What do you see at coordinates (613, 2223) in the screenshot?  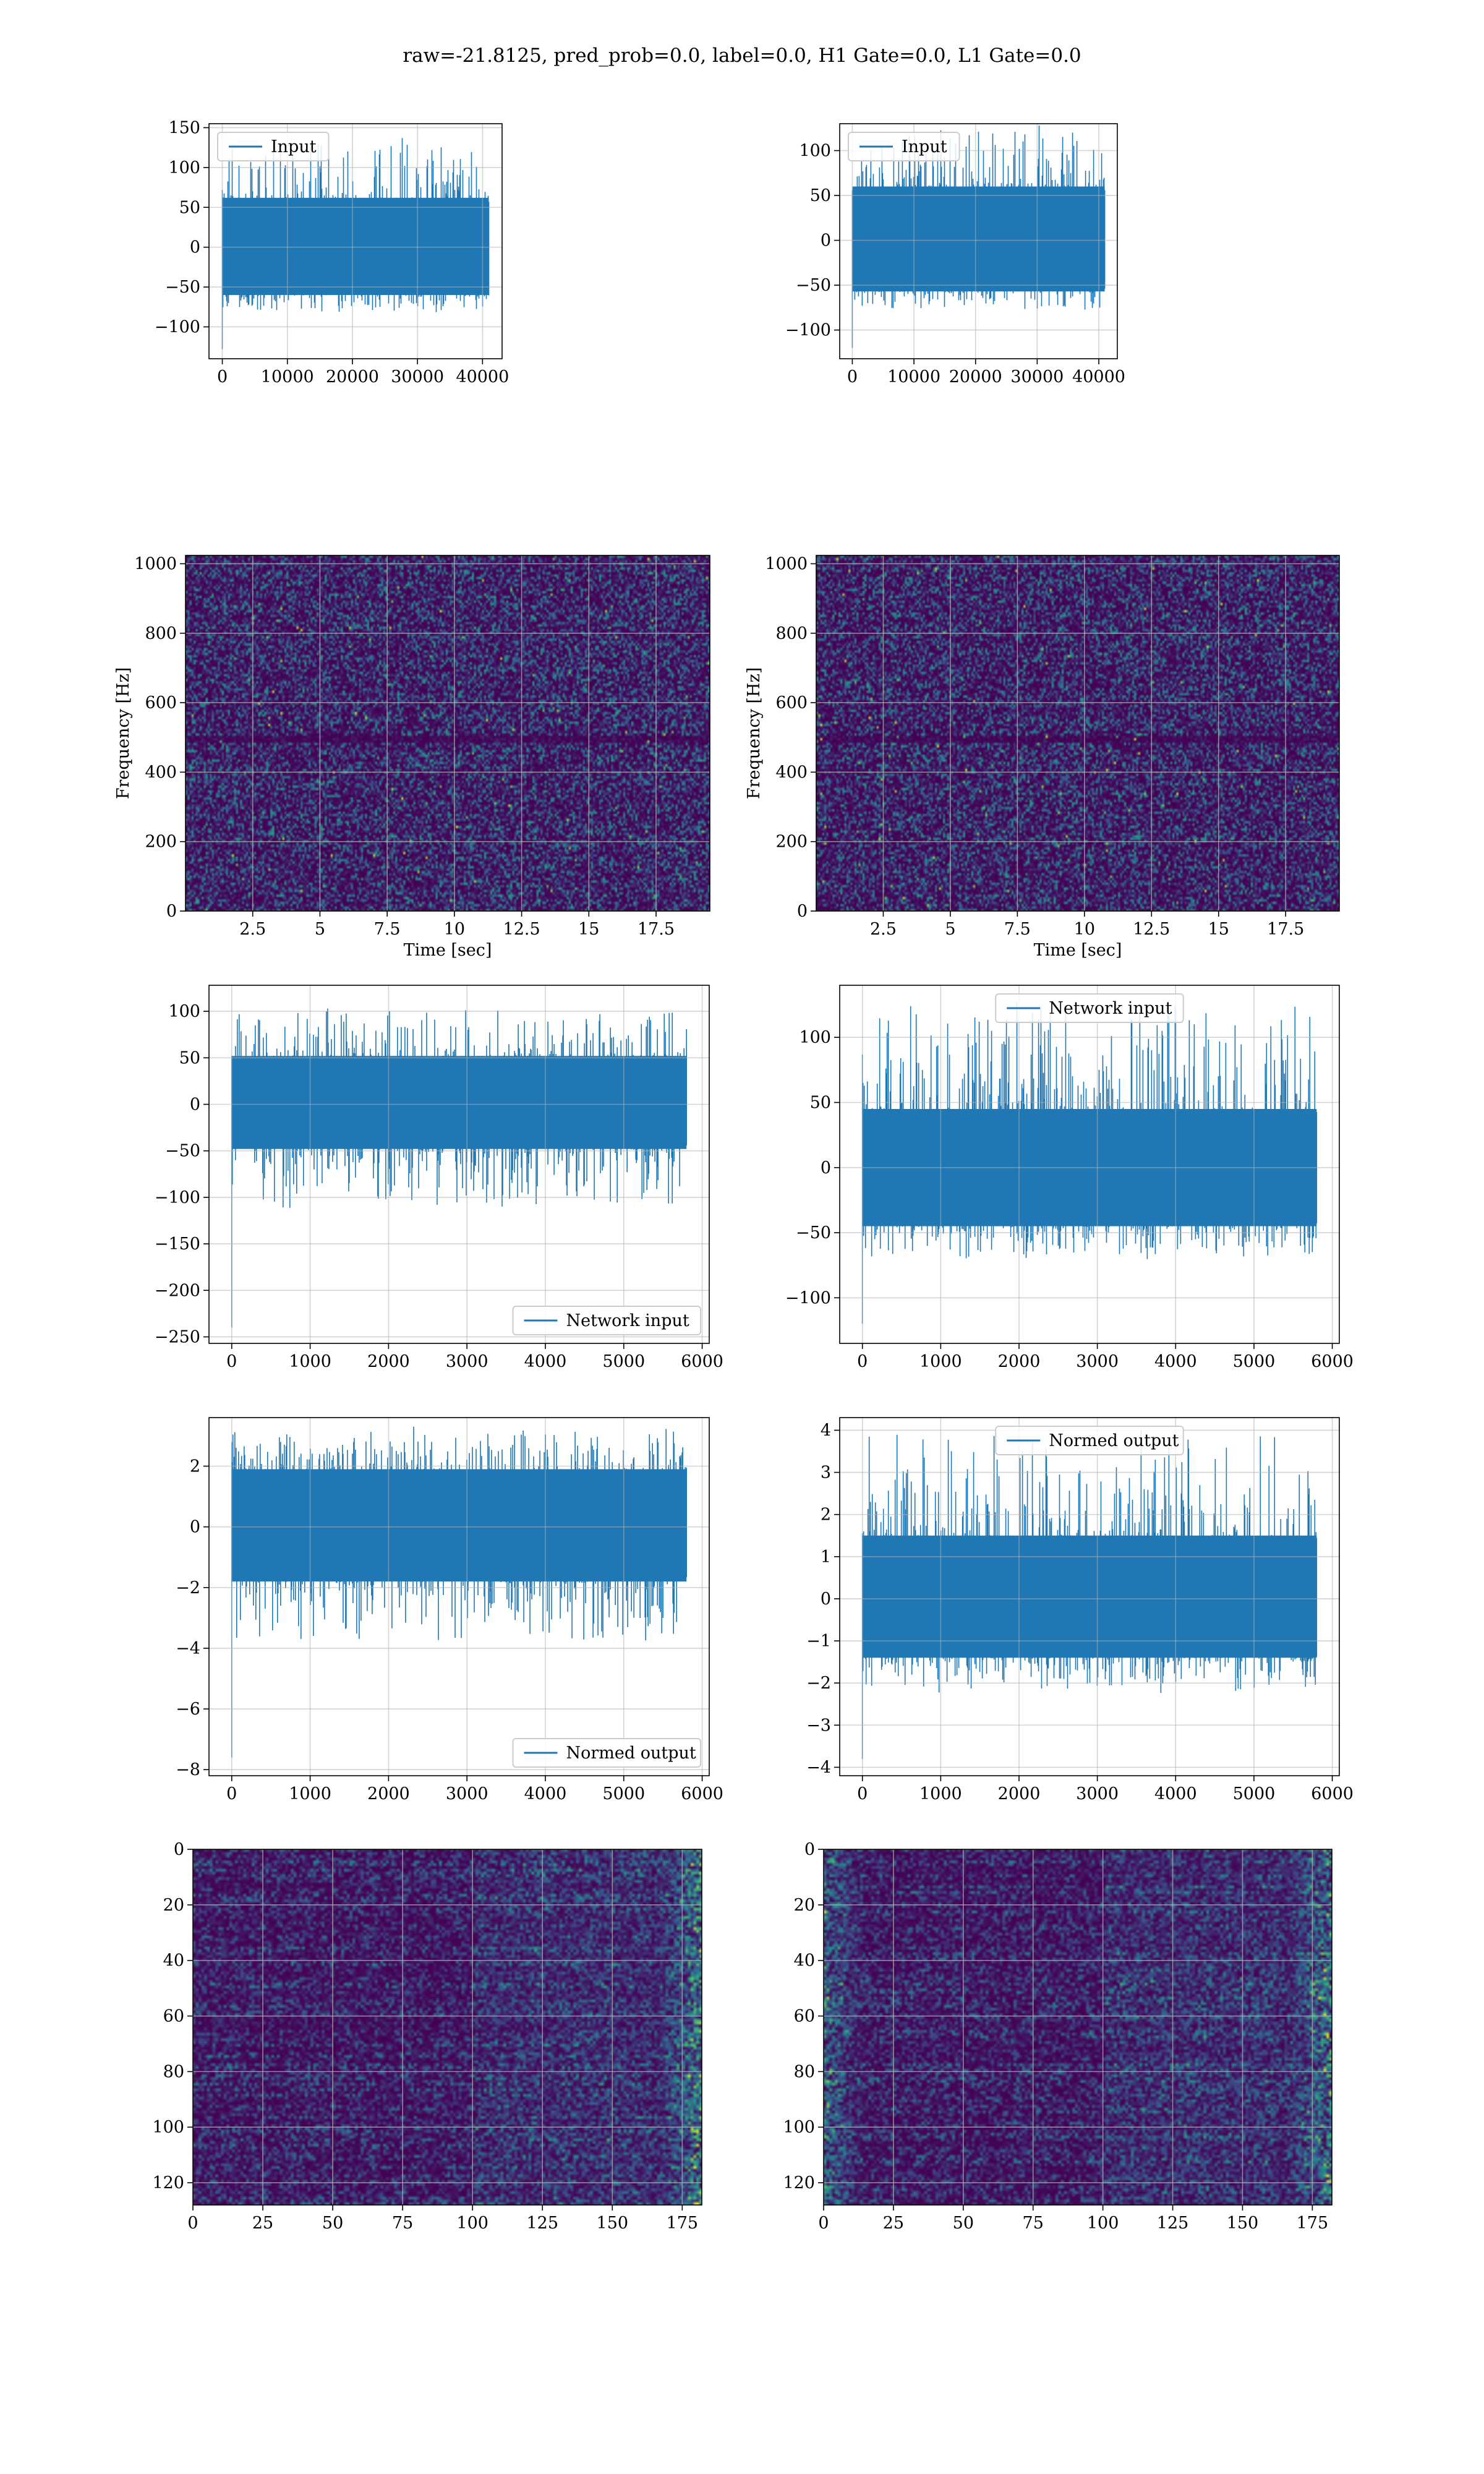 I see `x-tick-label: 150` at bounding box center [613, 2223].